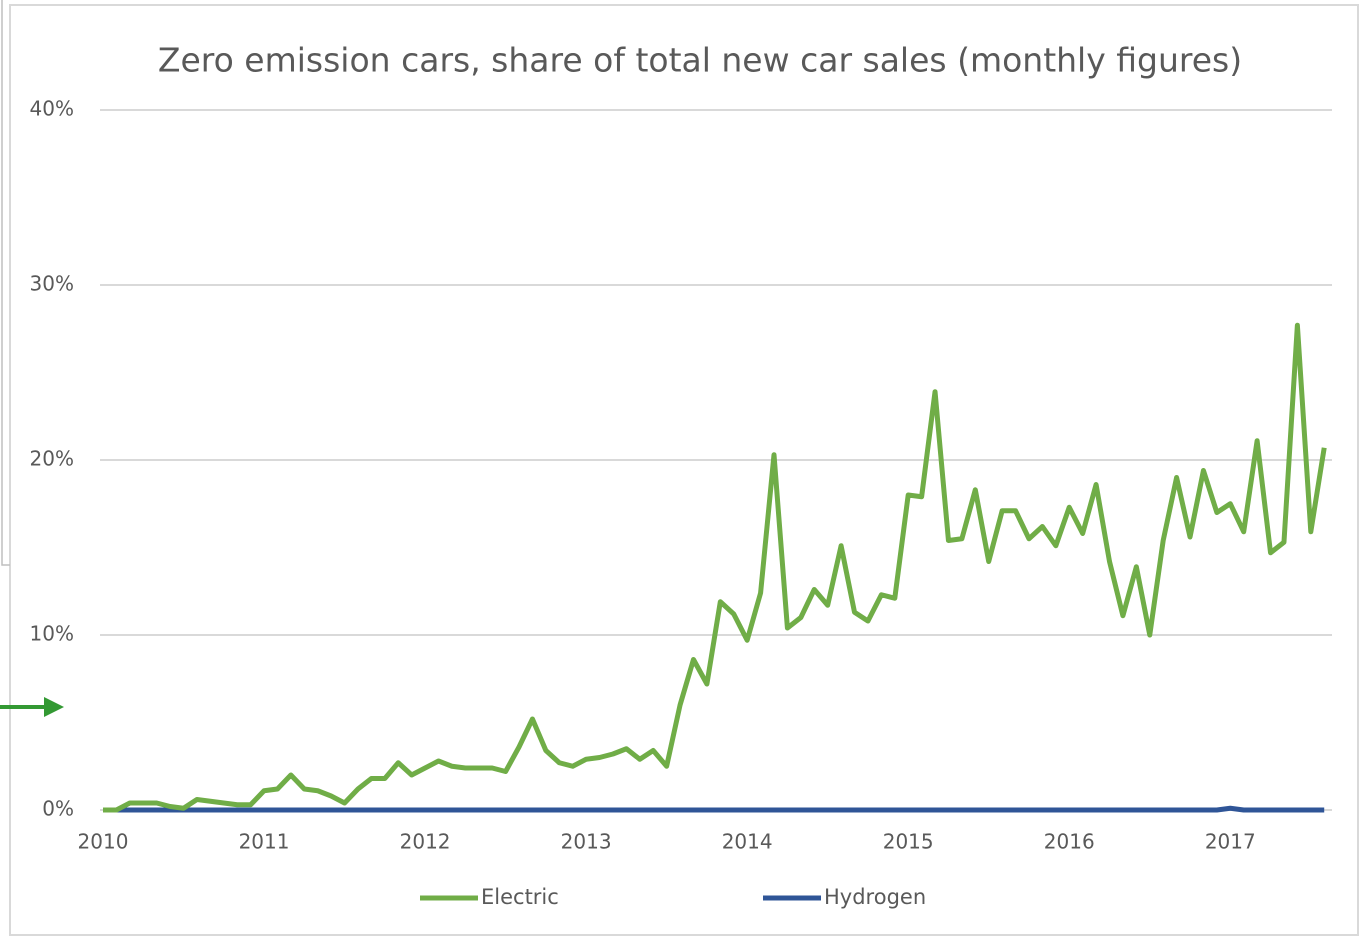 The height and width of the screenshot is (938, 1370). Describe the element at coordinates (520, 897) in the screenshot. I see `legend-label: Electric` at that location.